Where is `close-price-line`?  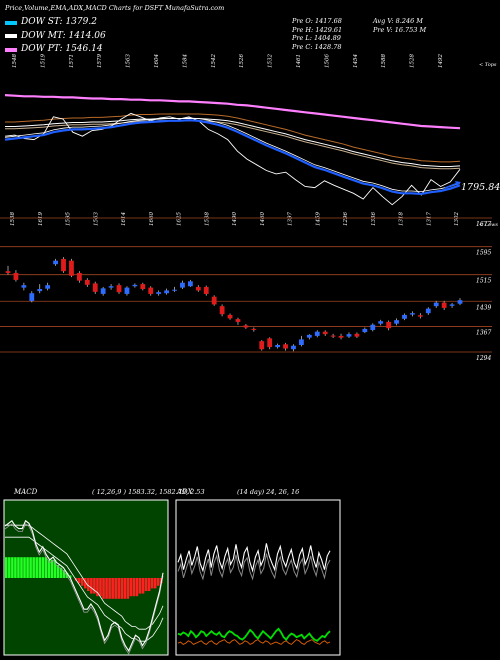
close-price-line is located at coordinates (232, 159).